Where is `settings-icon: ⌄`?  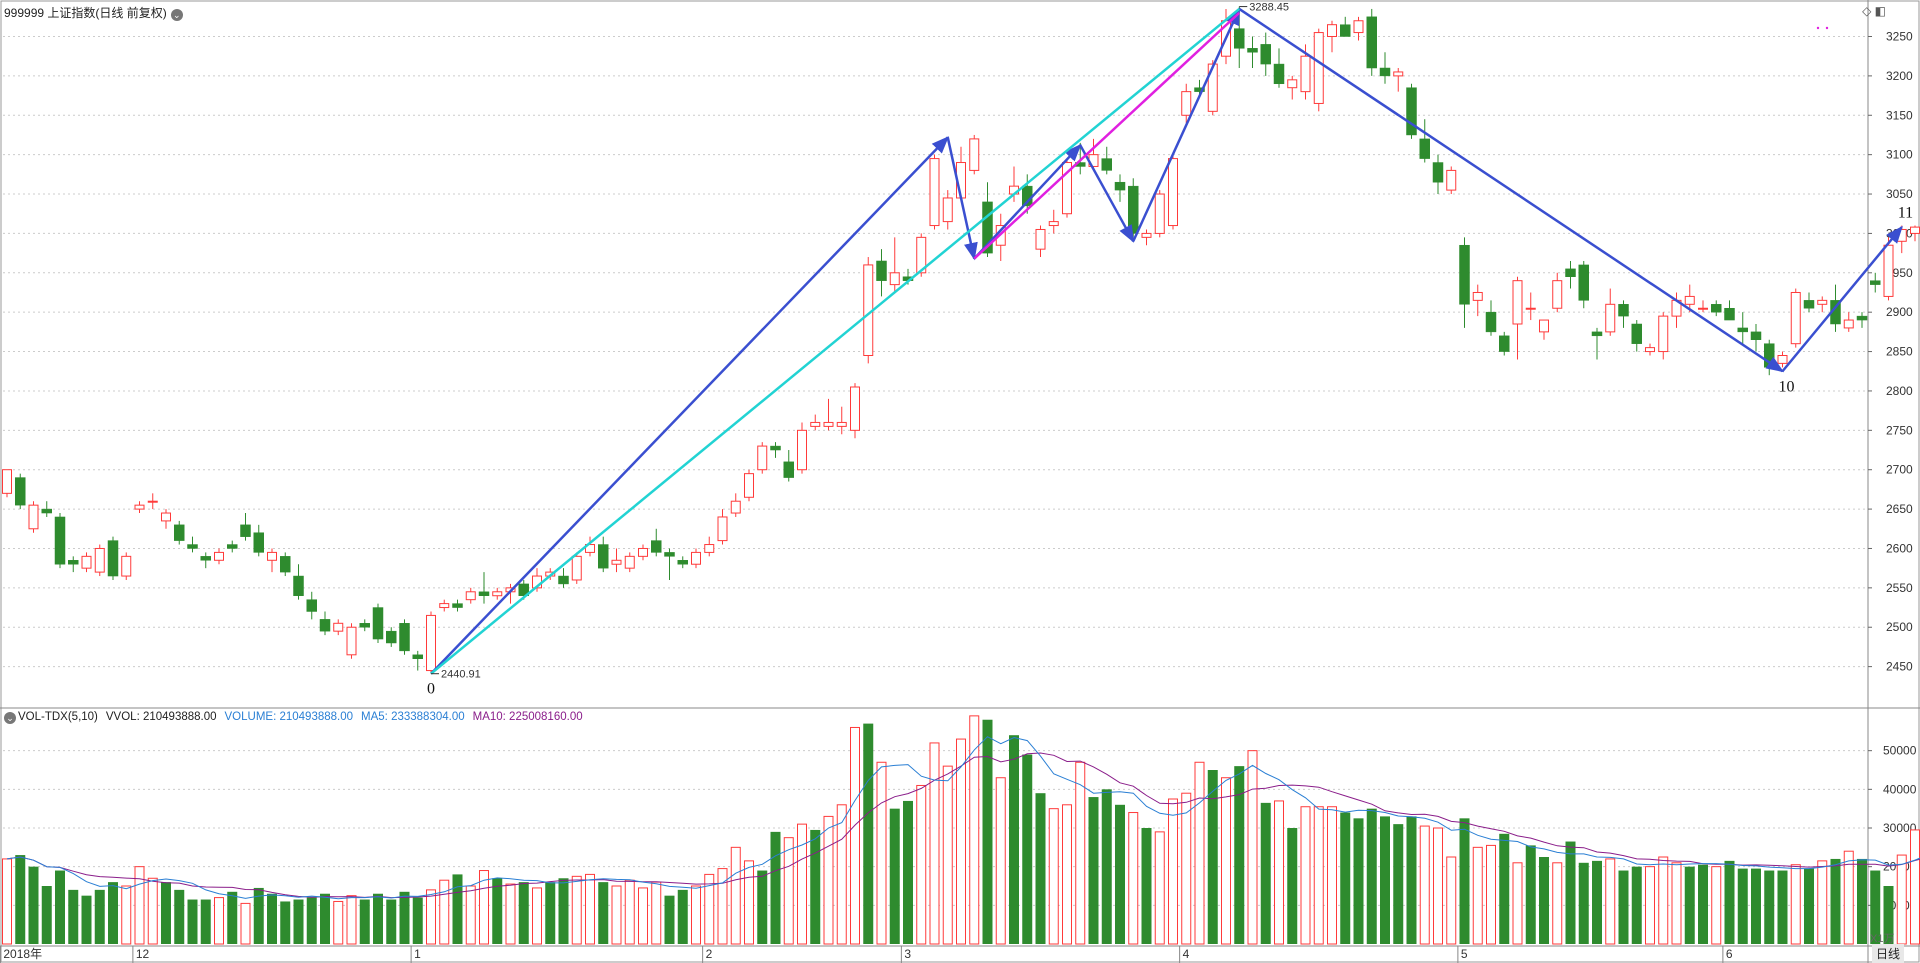 settings-icon: ⌄ is located at coordinates (176, 15).